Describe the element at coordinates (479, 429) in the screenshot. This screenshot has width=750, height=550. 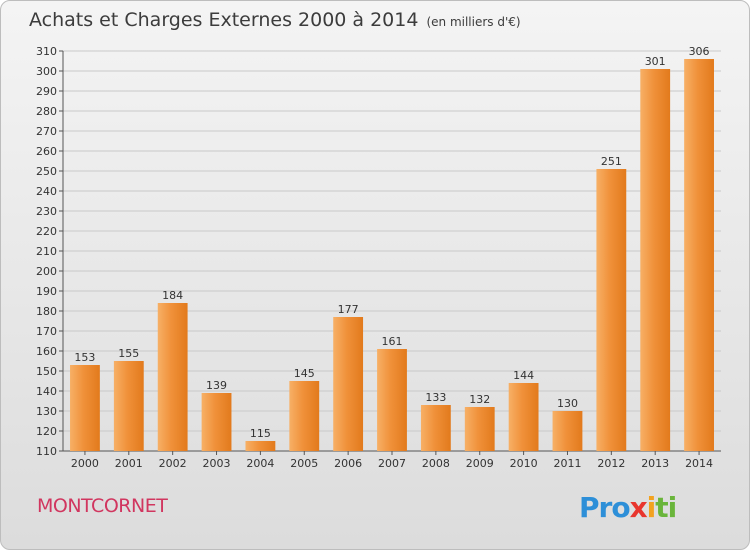
I see `bar-2009` at that location.